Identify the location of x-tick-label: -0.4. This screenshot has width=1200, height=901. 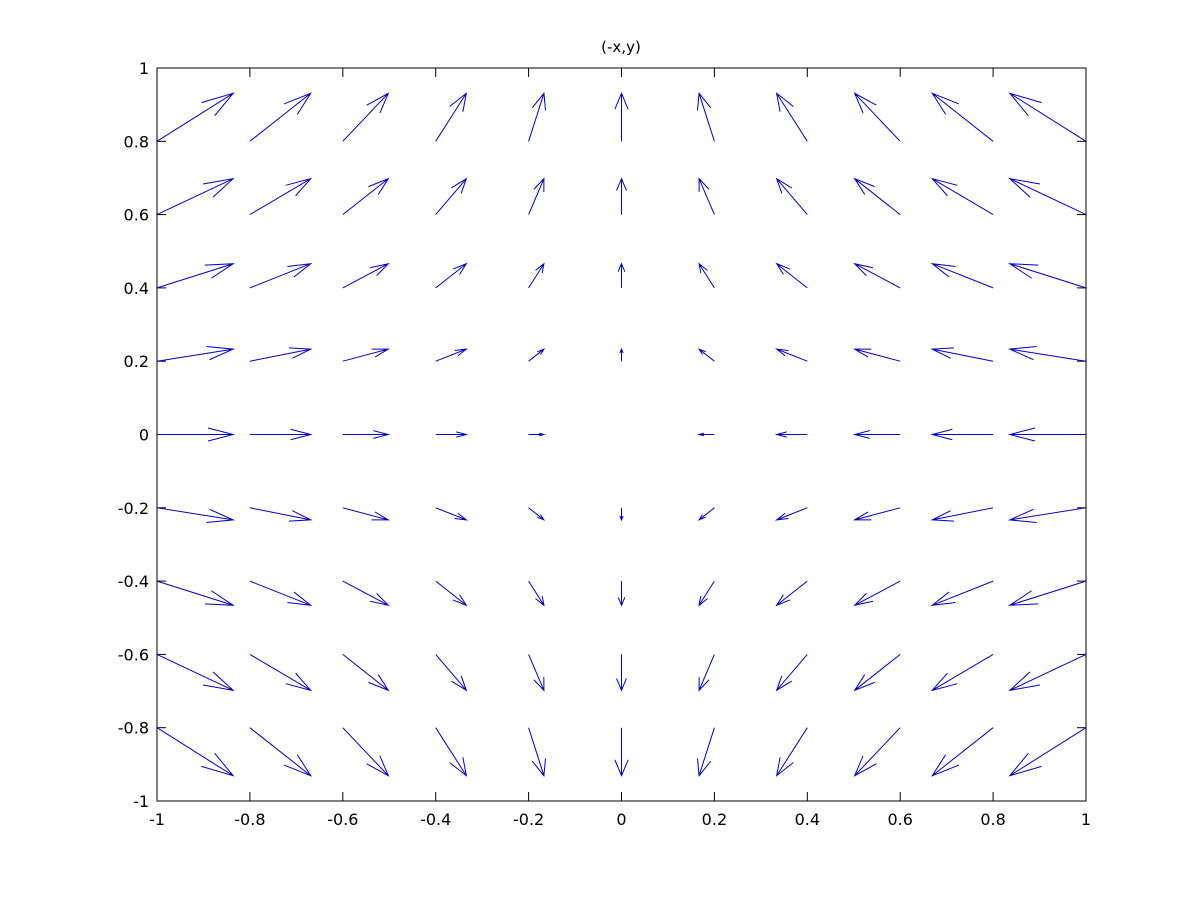
(435, 819).